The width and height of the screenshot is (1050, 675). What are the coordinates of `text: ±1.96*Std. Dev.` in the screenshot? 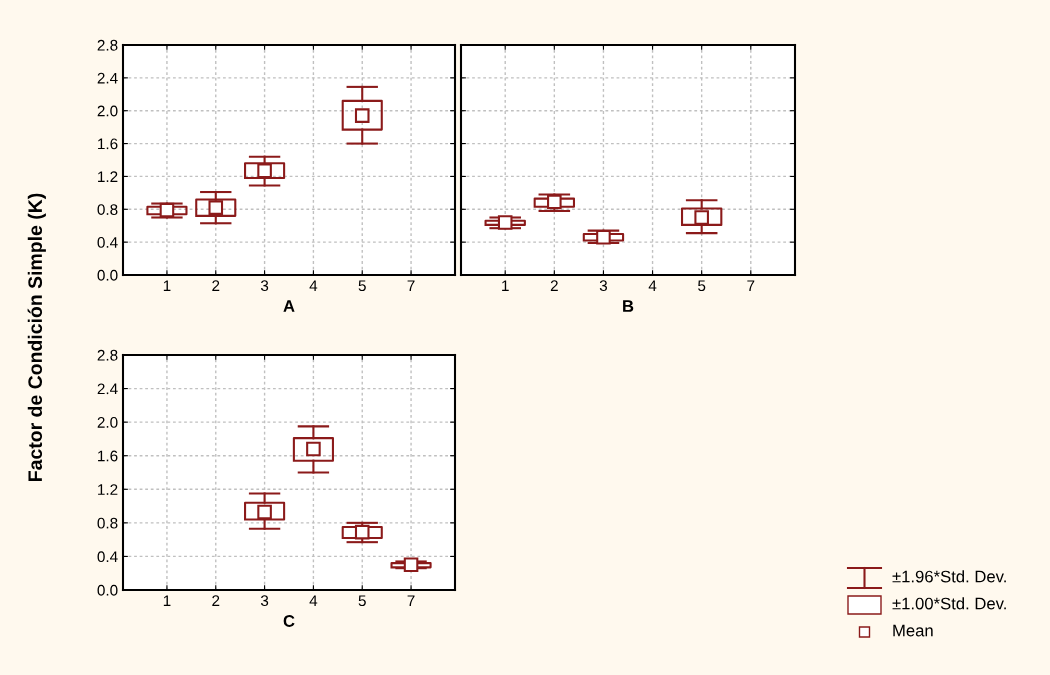 It's located at (949, 576).